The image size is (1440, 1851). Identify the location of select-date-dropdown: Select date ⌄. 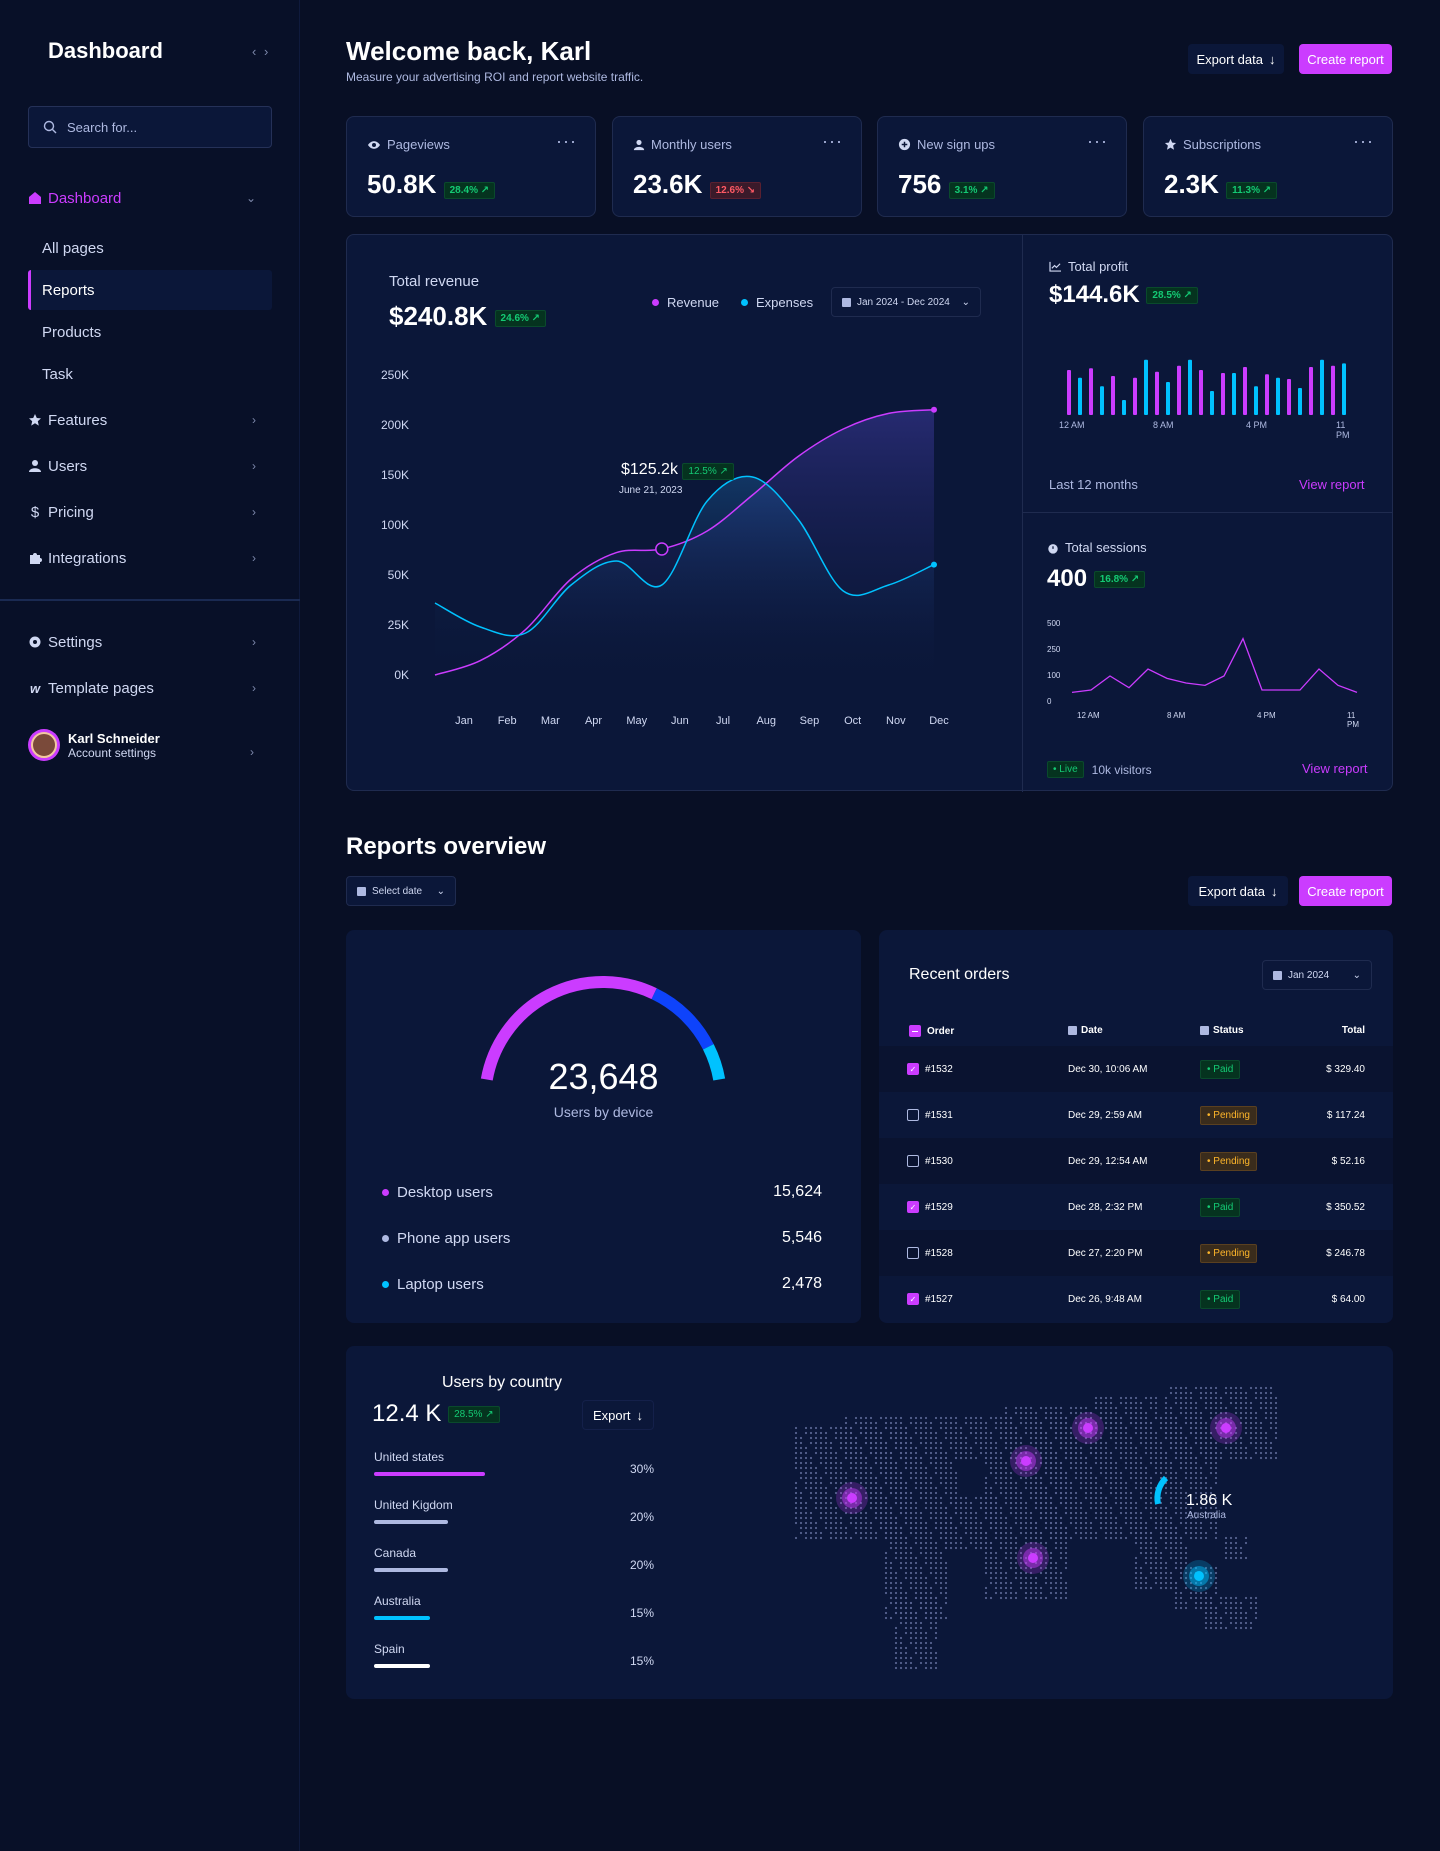
(401, 891).